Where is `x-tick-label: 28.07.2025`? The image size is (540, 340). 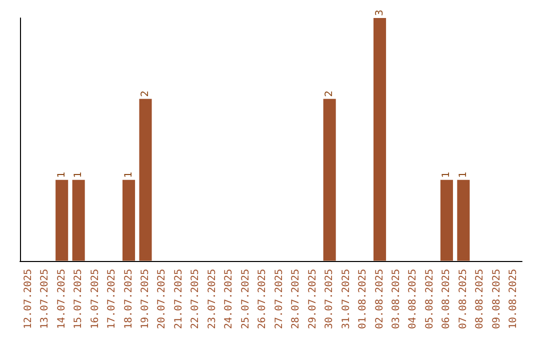 x-tick-label: 28.07.2025 is located at coordinates (296, 299).